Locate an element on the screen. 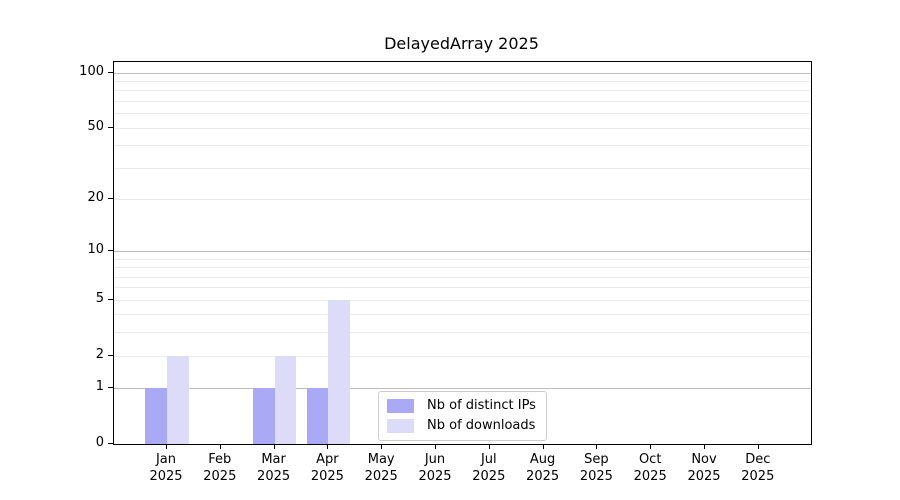  legend-item-downloads: Nb of downloads is located at coordinates (461, 425).